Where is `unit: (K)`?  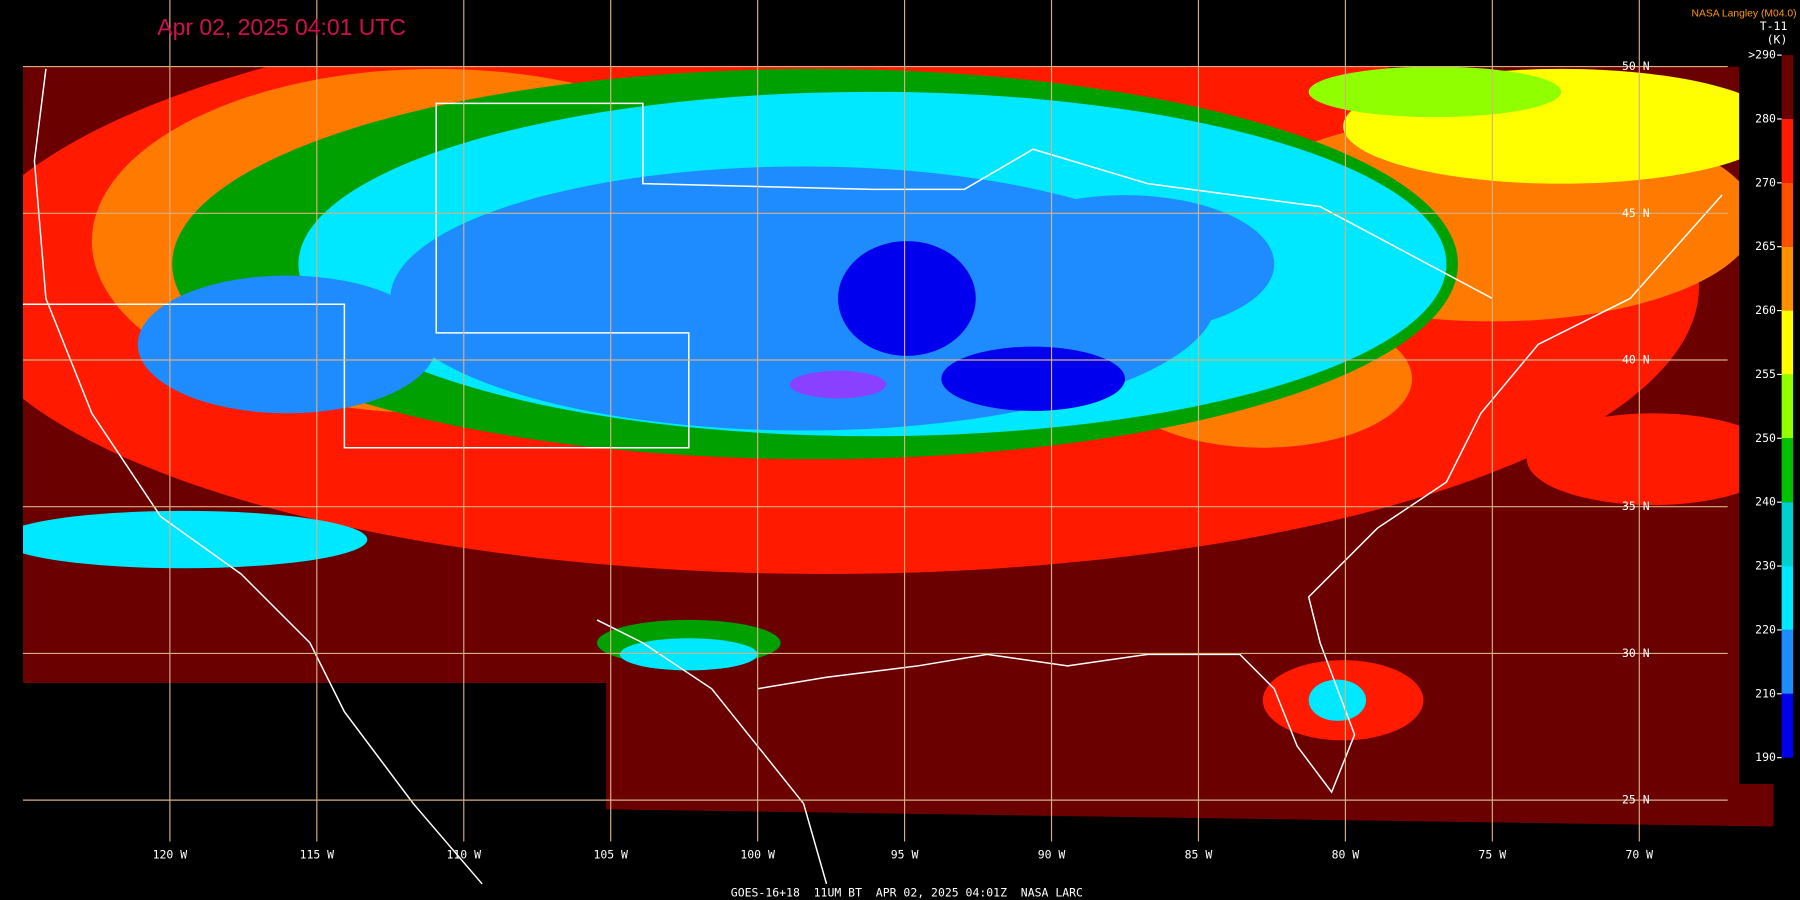
unit: (K) is located at coordinates (1777, 40).